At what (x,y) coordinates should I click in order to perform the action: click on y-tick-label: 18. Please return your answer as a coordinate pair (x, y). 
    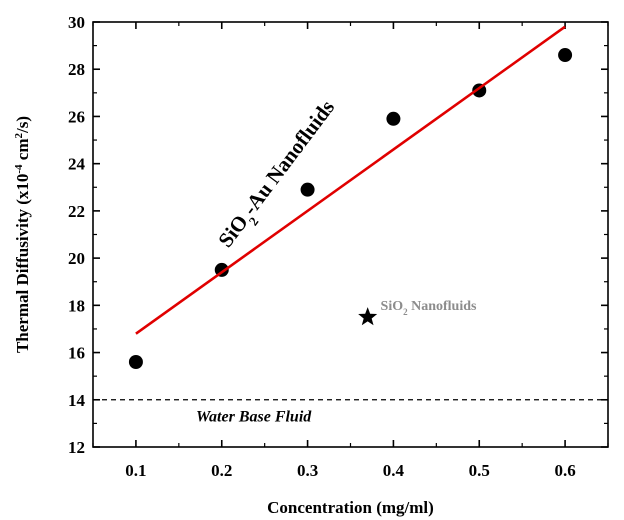
    Looking at the image, I should click on (76, 305).